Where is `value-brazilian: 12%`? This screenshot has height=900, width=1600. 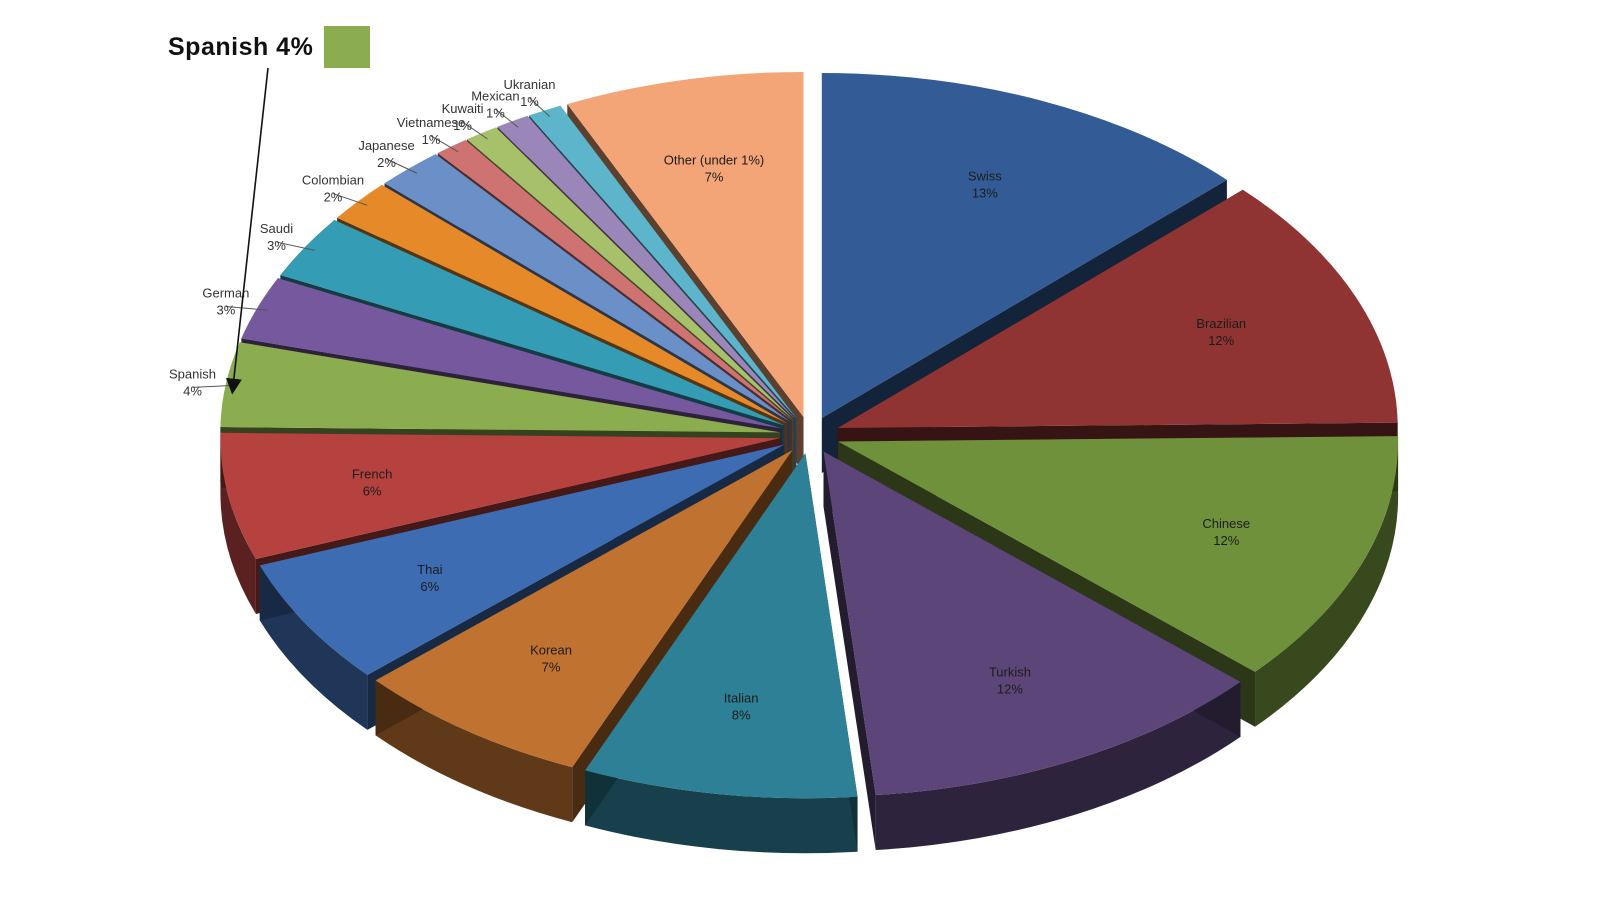 value-brazilian: 12% is located at coordinates (1221, 340).